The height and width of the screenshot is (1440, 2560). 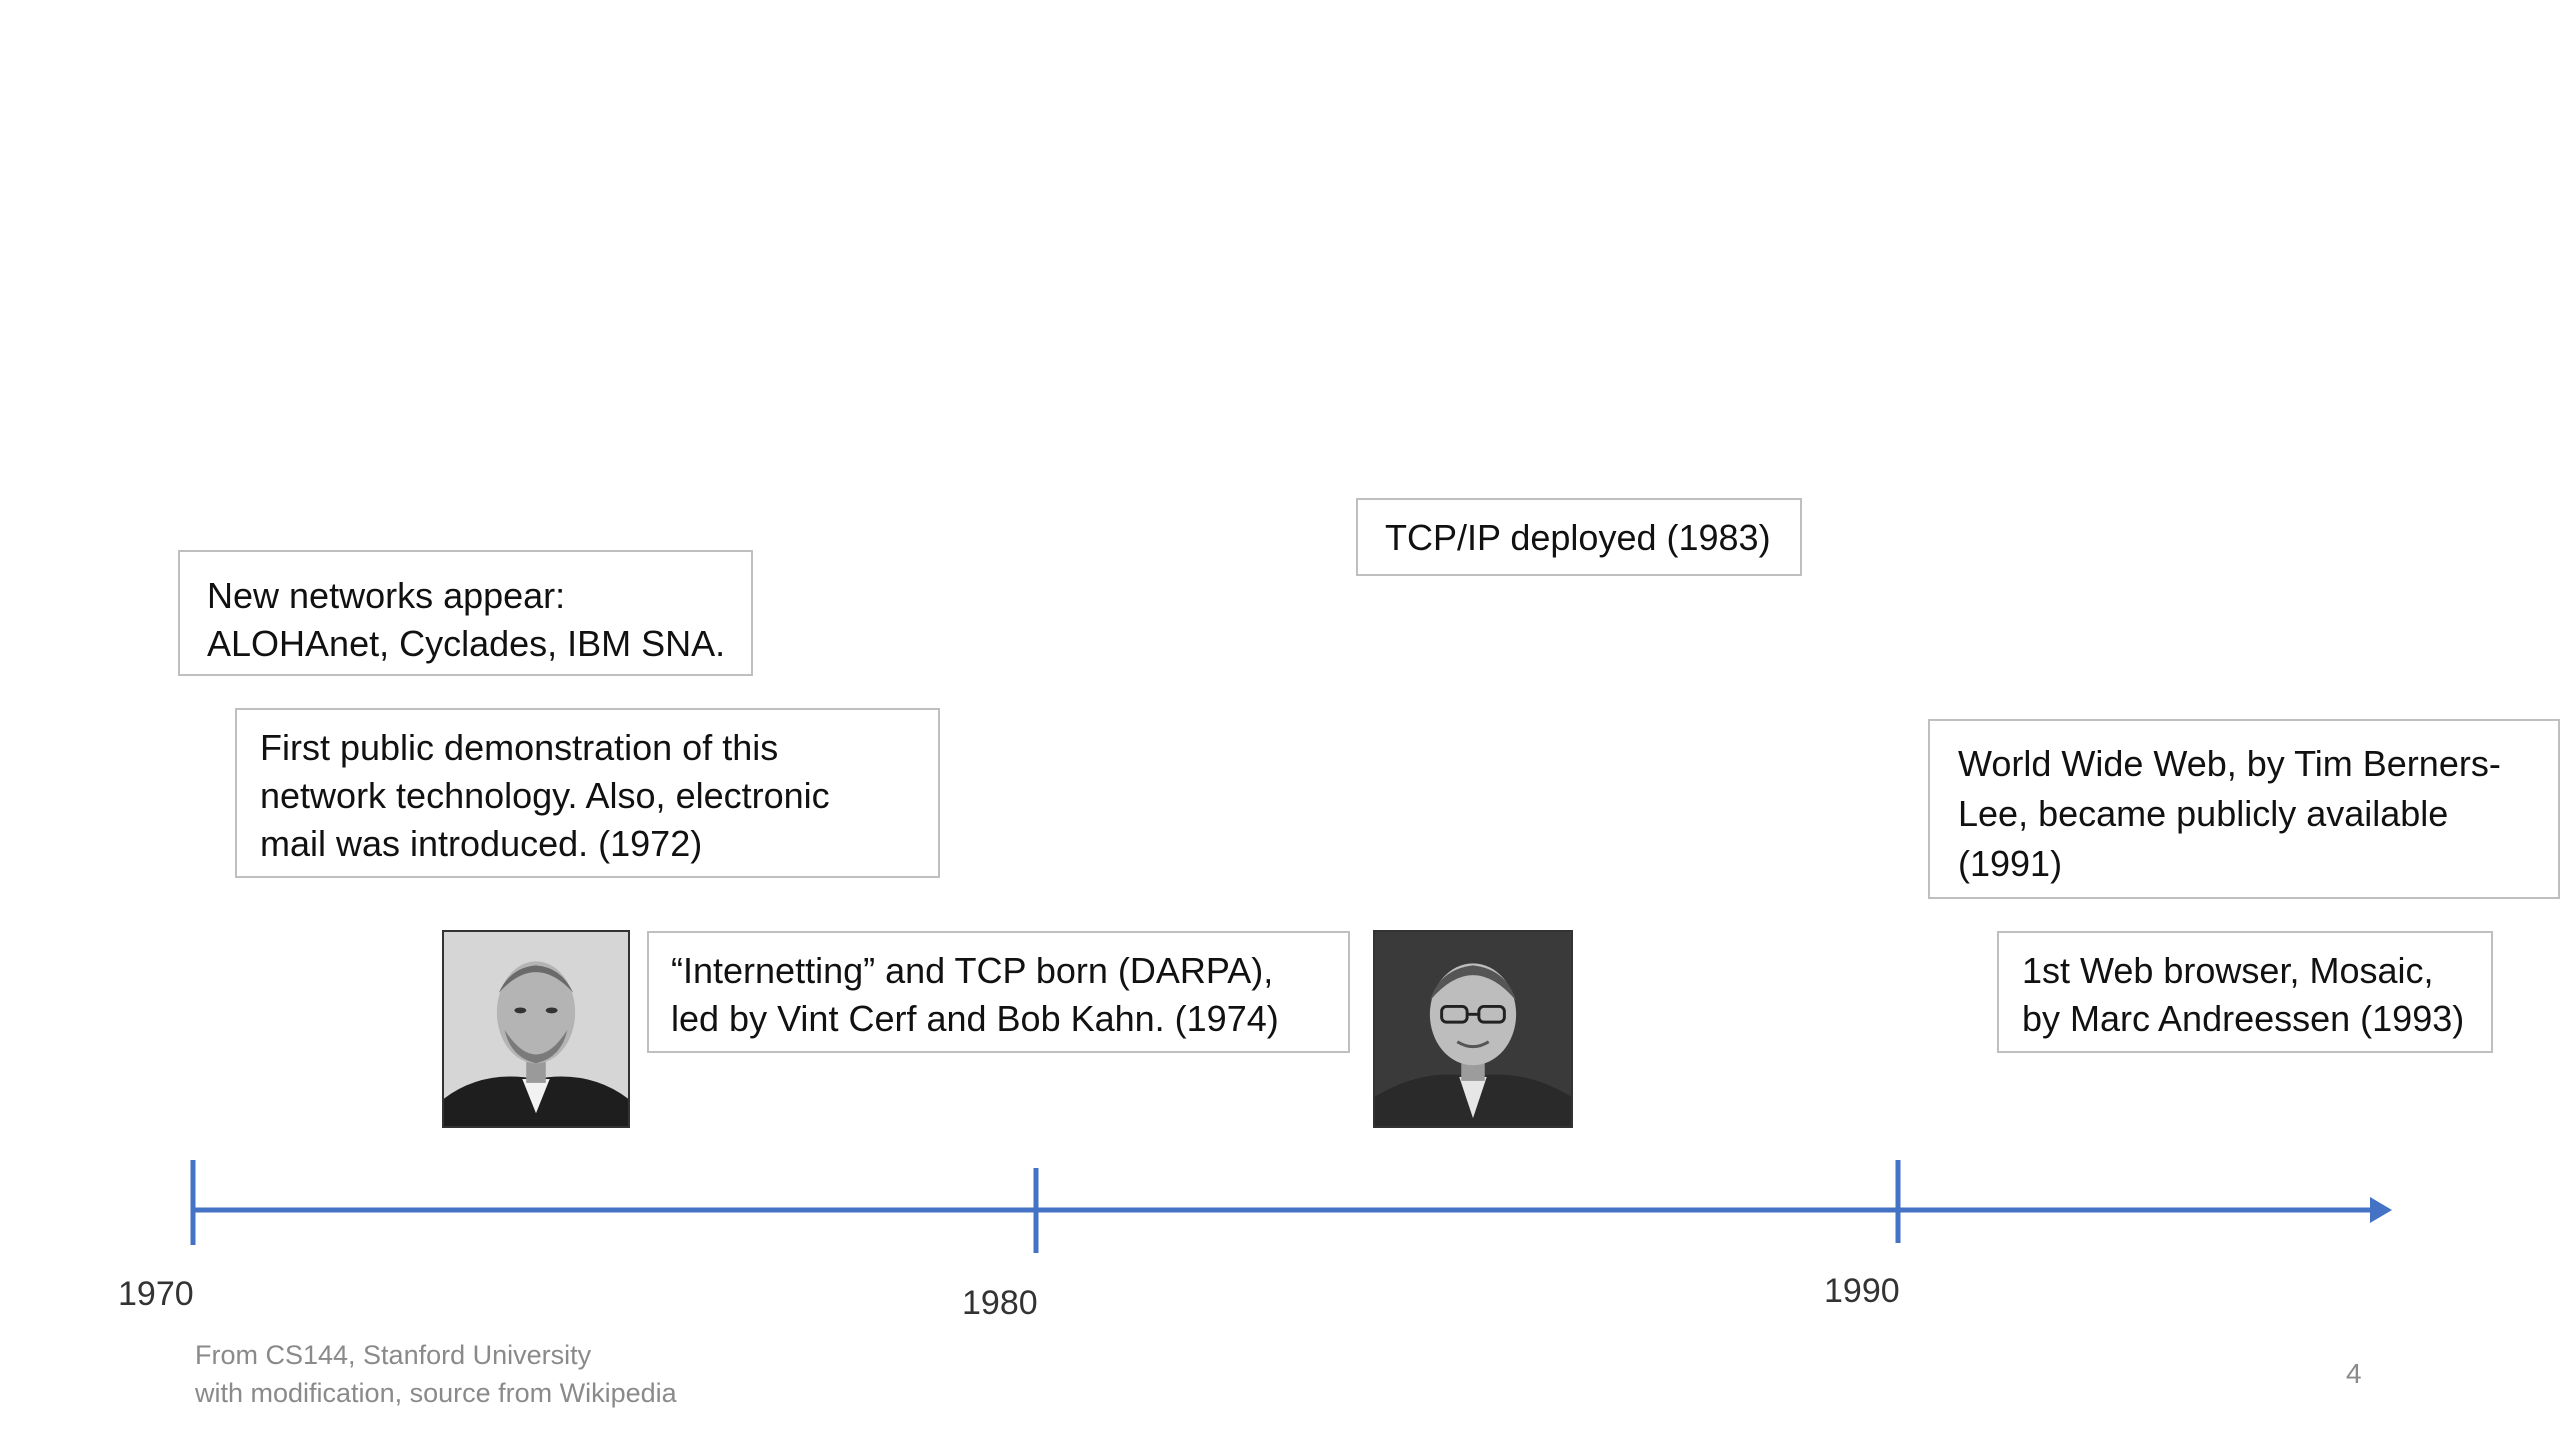 What do you see at coordinates (436, 1393) in the screenshot?
I see `source-credit-line2: with modification, source from Wikipedia` at bounding box center [436, 1393].